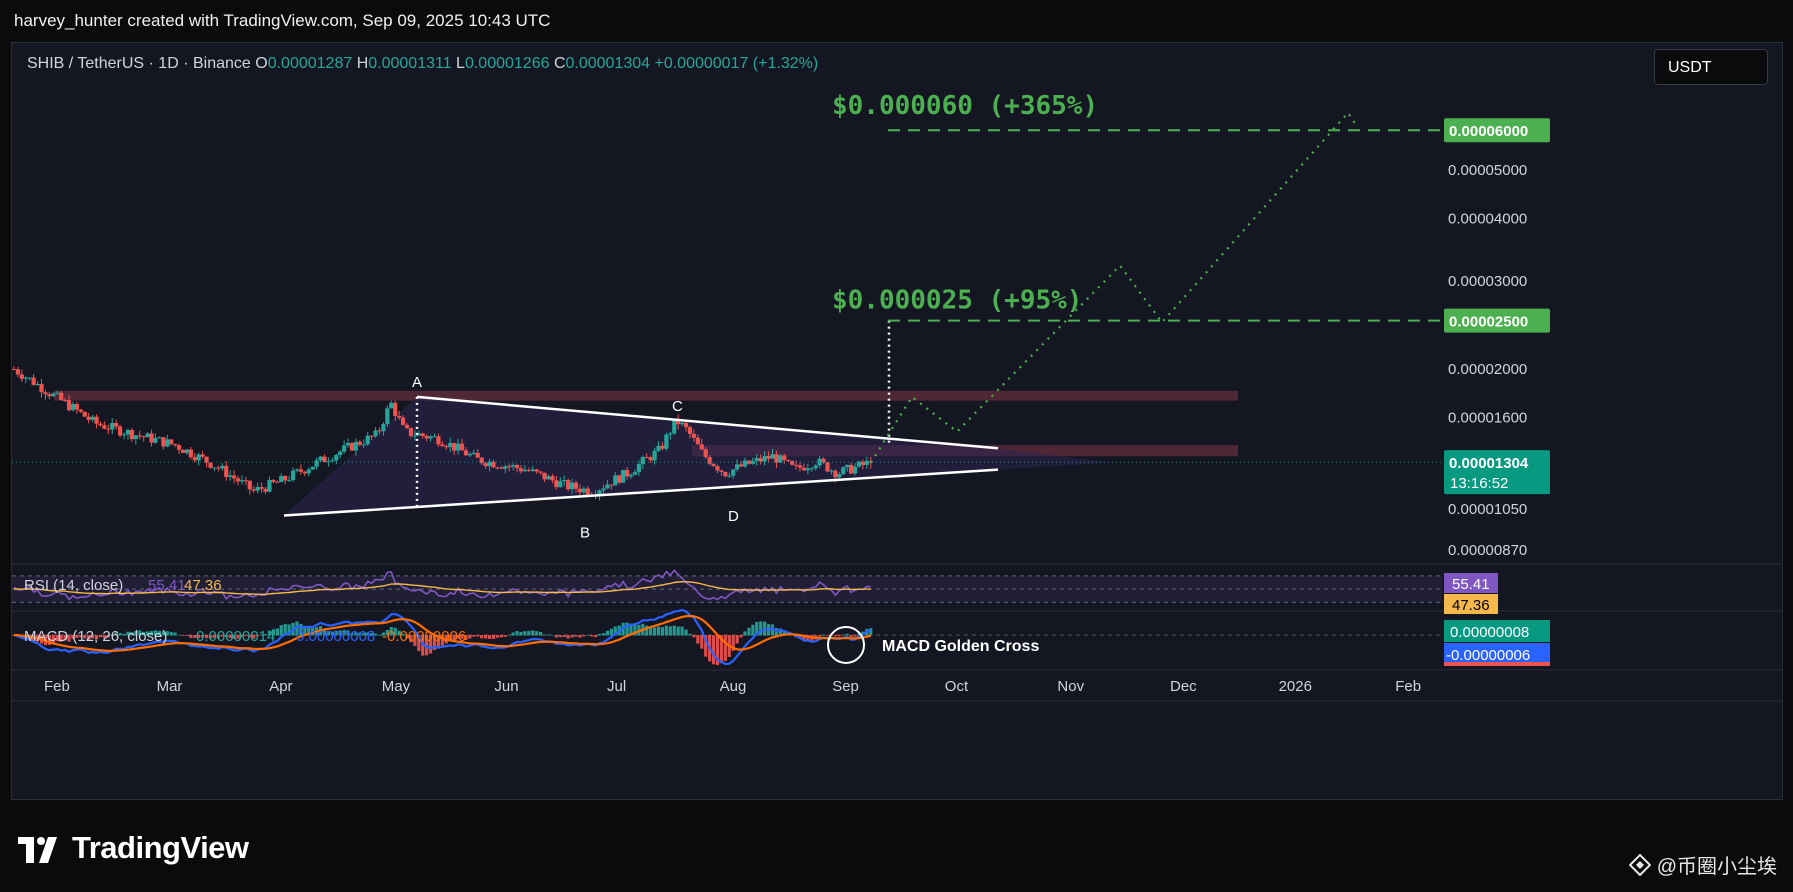  Describe the element at coordinates (733, 686) in the screenshot. I see `time-axis-tick: Aug` at that location.